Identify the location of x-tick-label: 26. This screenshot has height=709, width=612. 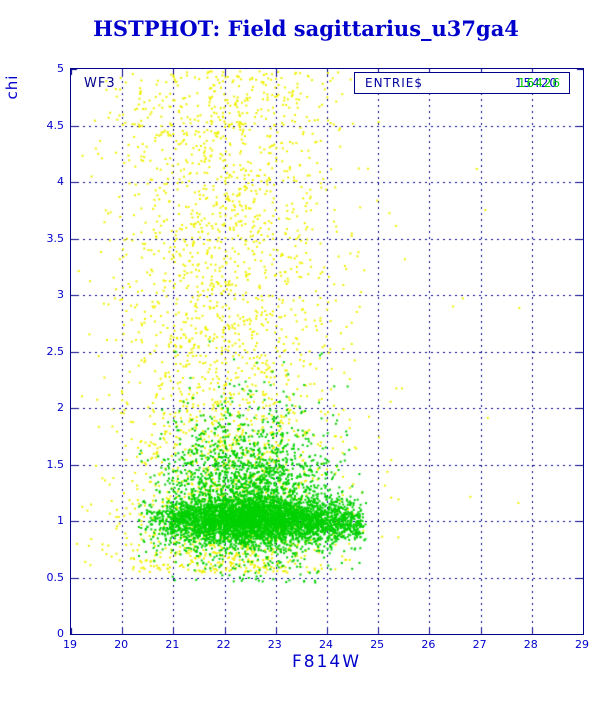
(428, 644).